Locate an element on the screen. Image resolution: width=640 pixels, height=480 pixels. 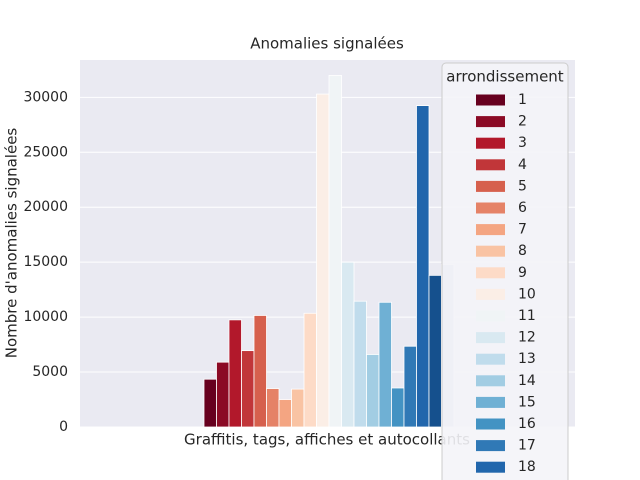
legend-label: 17 is located at coordinates (527, 446).